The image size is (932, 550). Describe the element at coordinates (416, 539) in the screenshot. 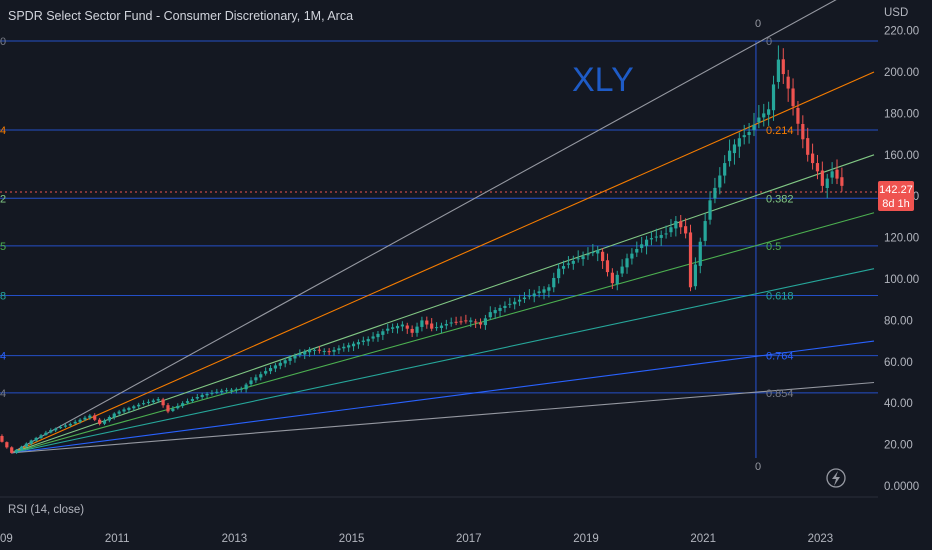

I see `time-axis: 2009 2011 2013 2015 2017 2019 2021 2023` at that location.